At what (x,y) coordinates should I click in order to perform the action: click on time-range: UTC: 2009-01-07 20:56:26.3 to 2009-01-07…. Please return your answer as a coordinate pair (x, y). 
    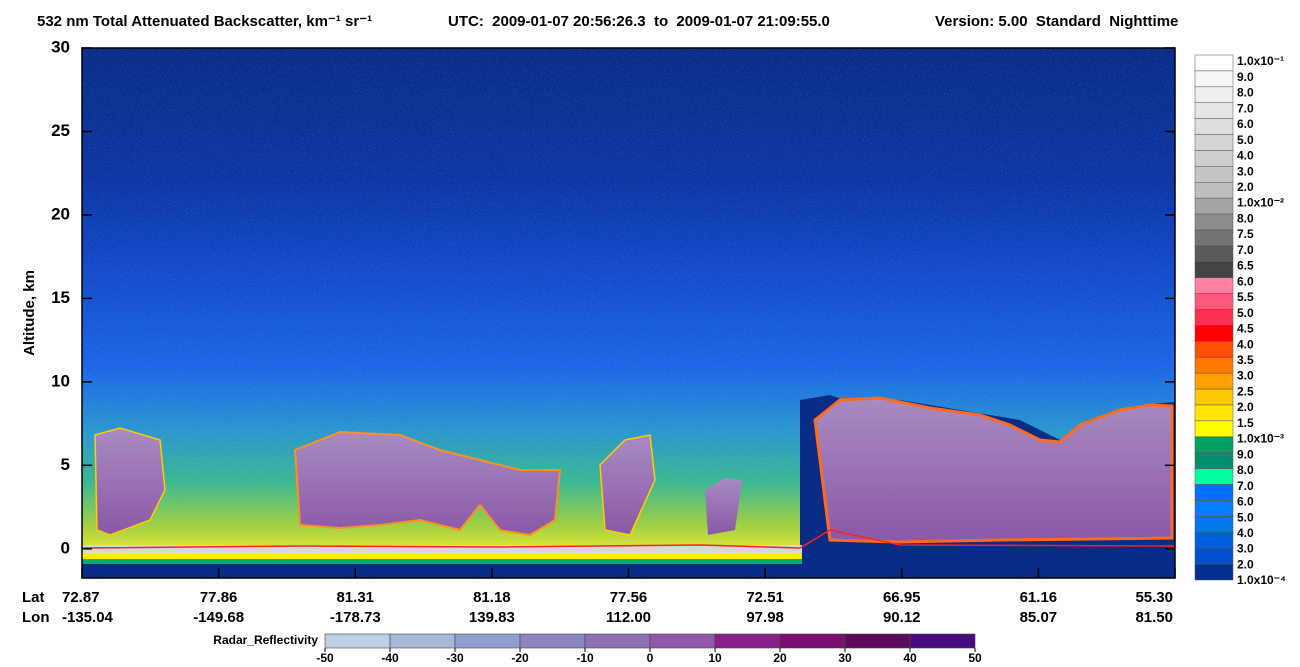
    Looking at the image, I should click on (639, 21).